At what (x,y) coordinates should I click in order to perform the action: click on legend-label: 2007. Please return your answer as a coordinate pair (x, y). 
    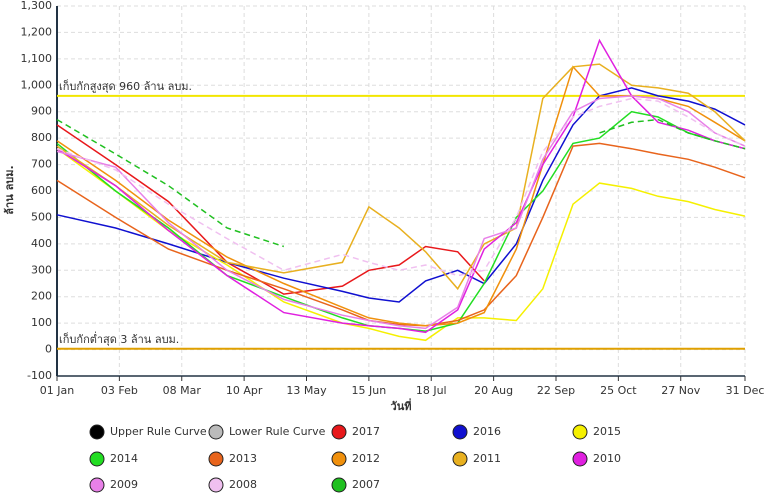
    Looking at the image, I should click on (366, 484).